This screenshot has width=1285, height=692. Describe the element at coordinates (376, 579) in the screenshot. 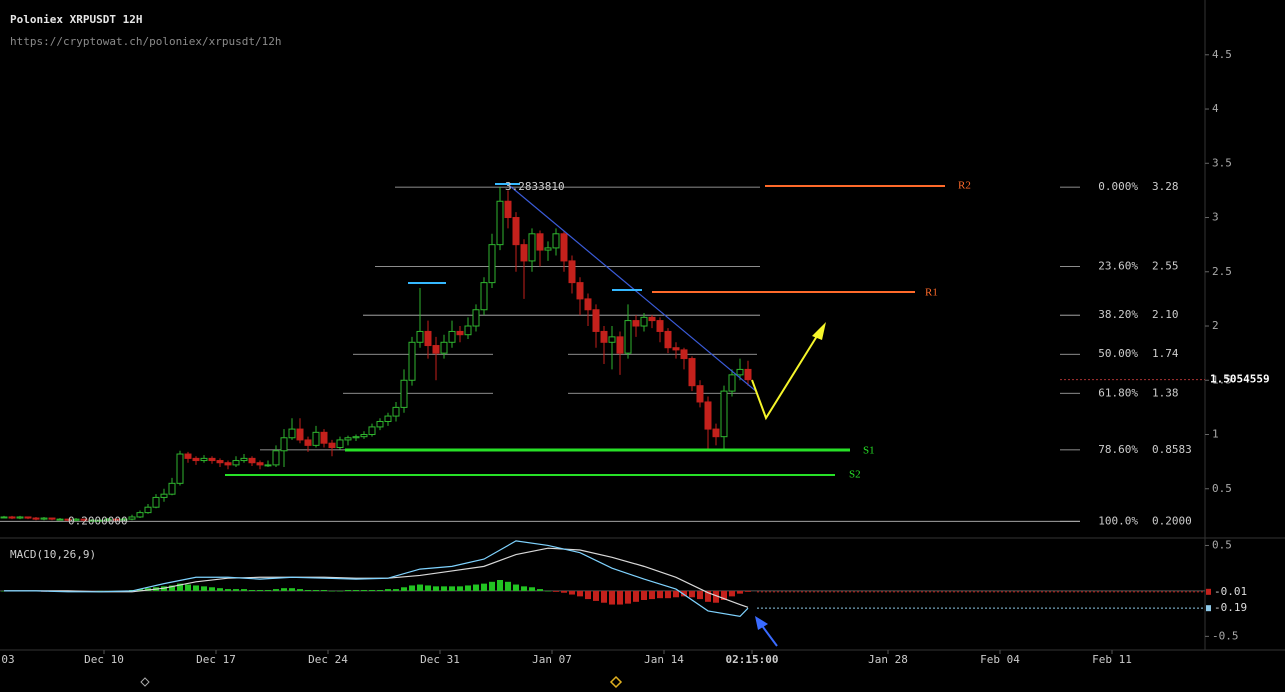

I see `macd-line` at that location.